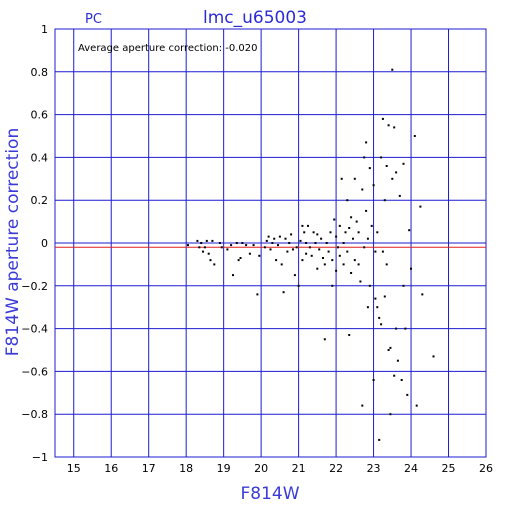  Describe the element at coordinates (40, 457) in the screenshot. I see `y-tick-label: −1` at that location.